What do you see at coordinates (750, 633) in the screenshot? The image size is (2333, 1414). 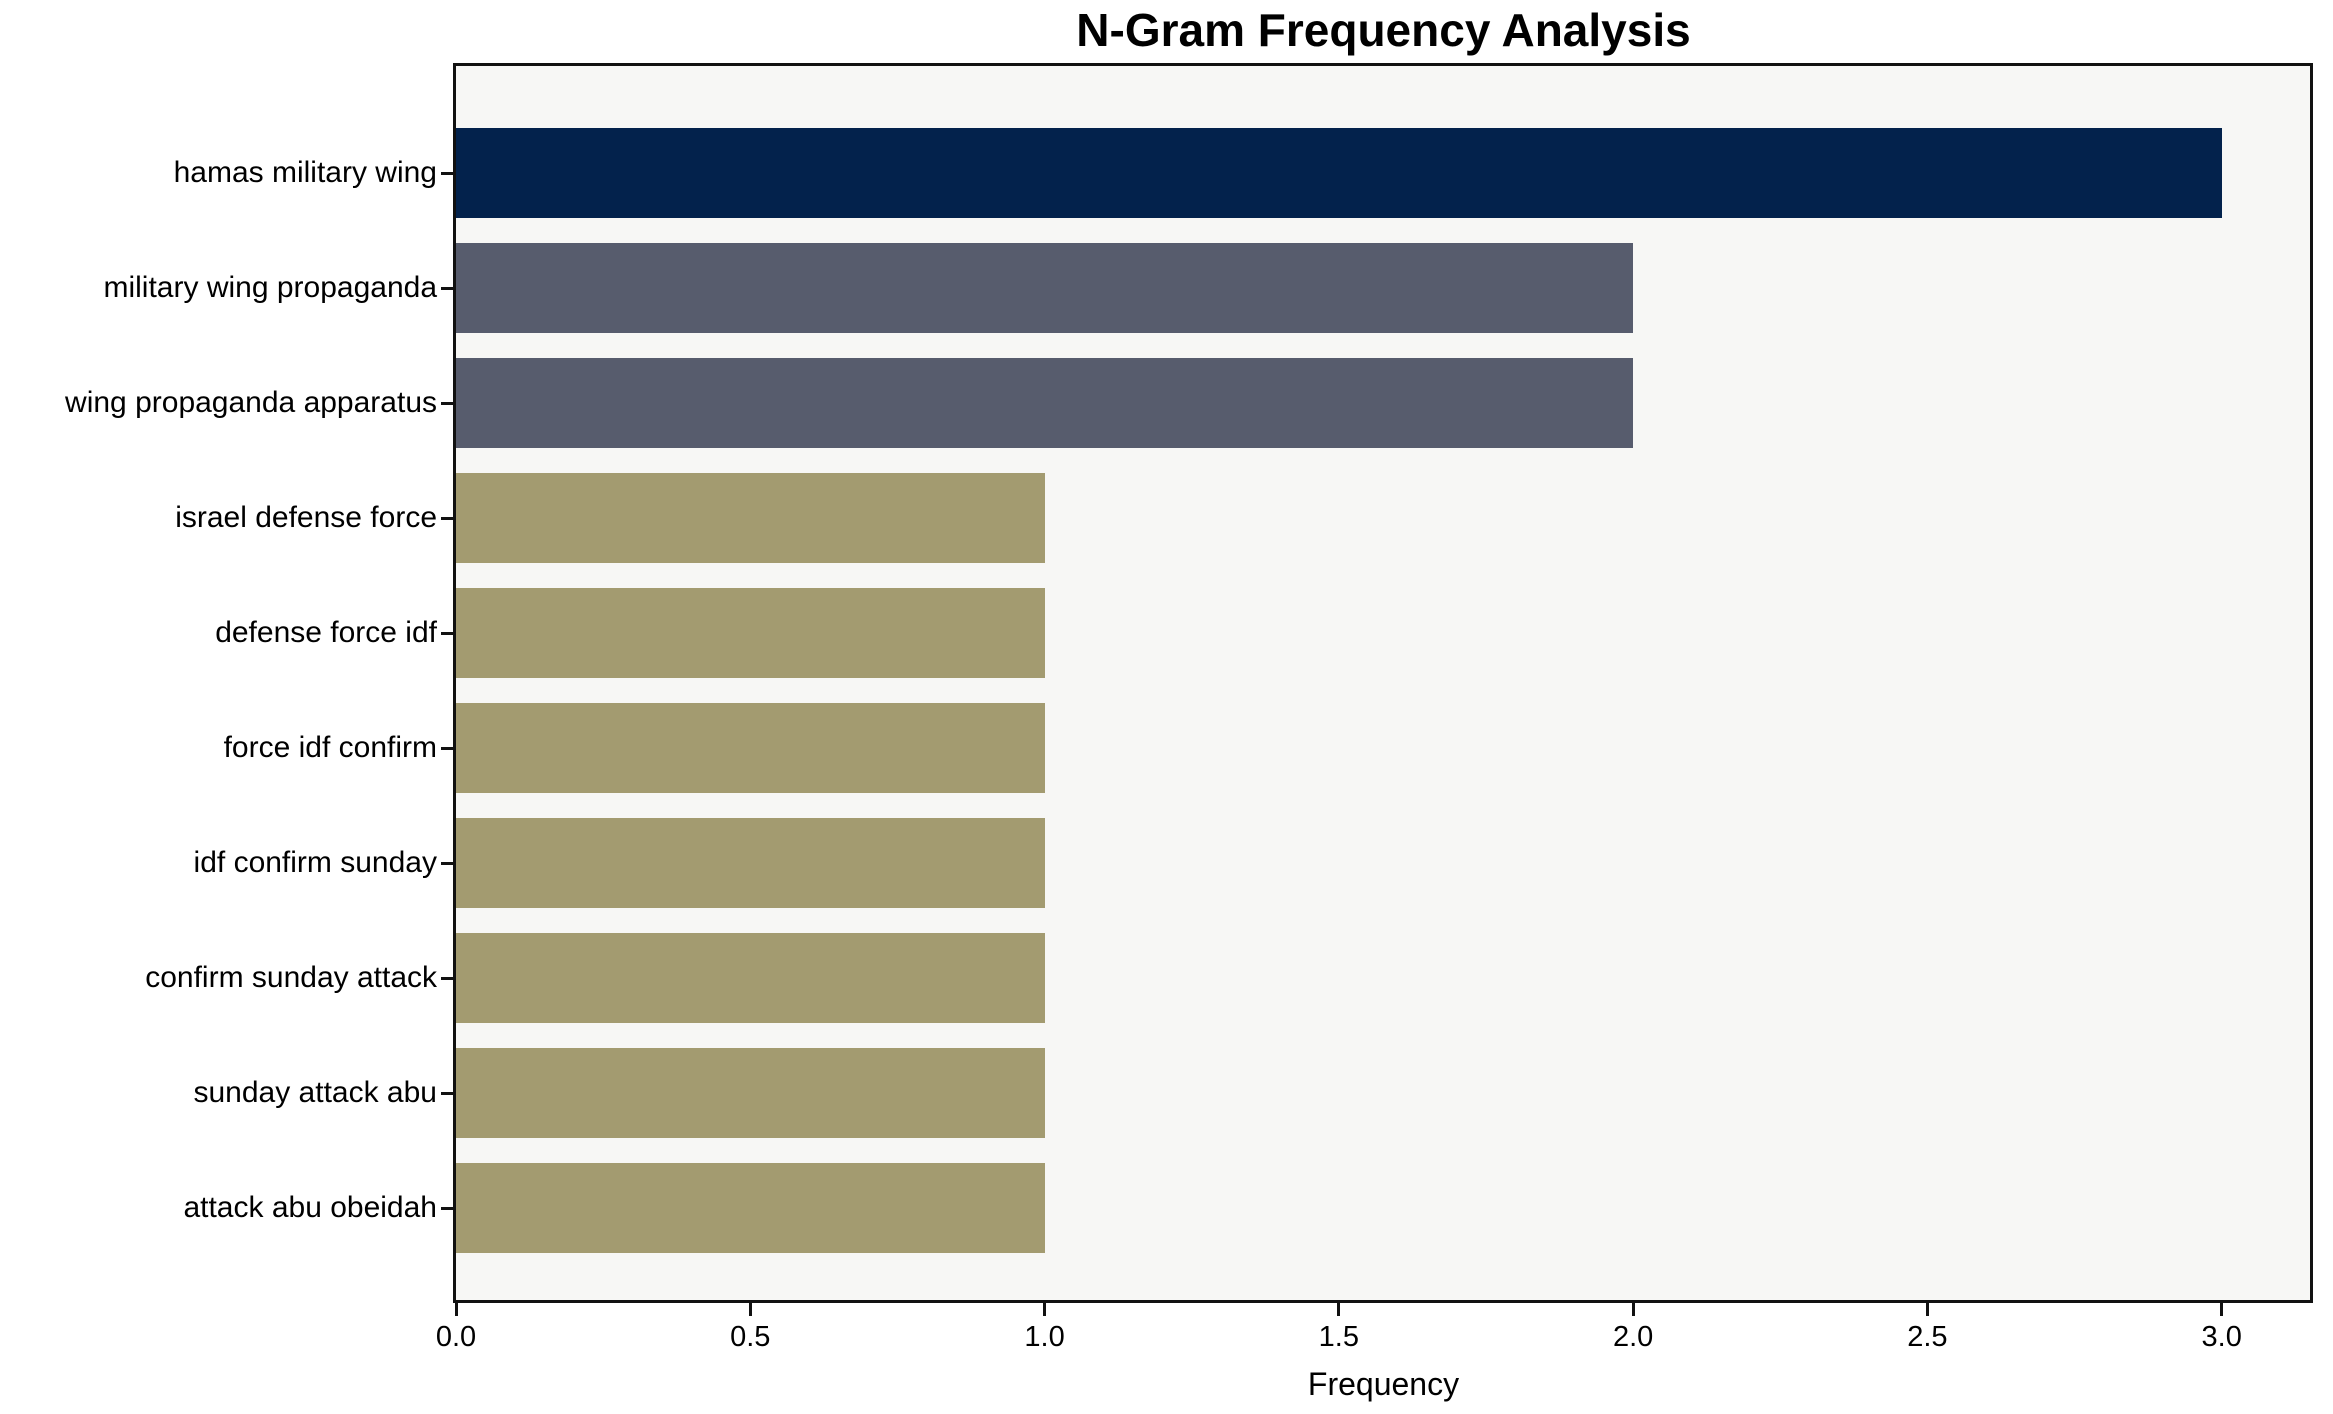 I see `bar-defense-force-idf` at bounding box center [750, 633].